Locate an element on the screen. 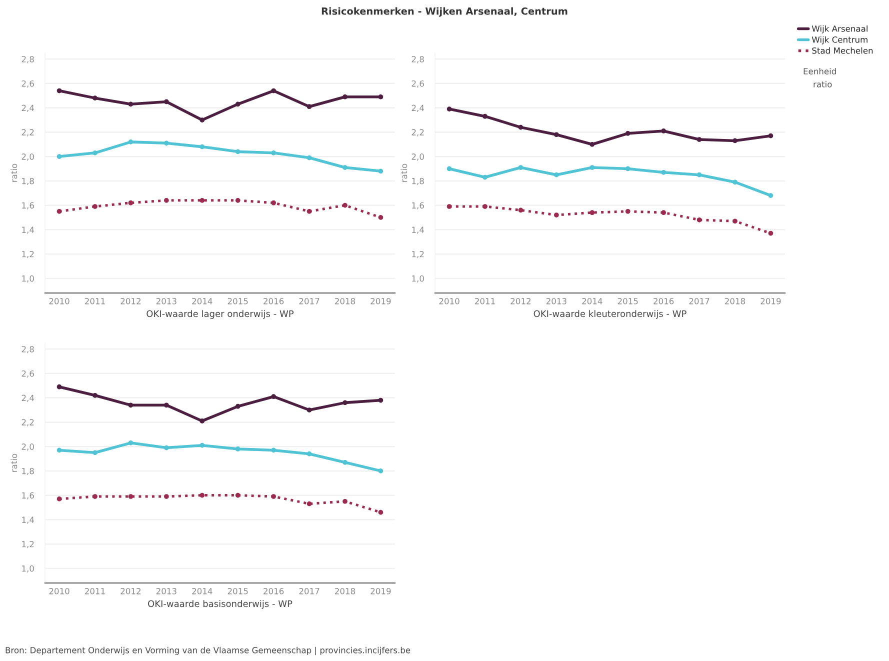 This screenshot has height=661, width=889. x-axis-title: OKI-waarde lager onderwijs - WP is located at coordinates (220, 314).